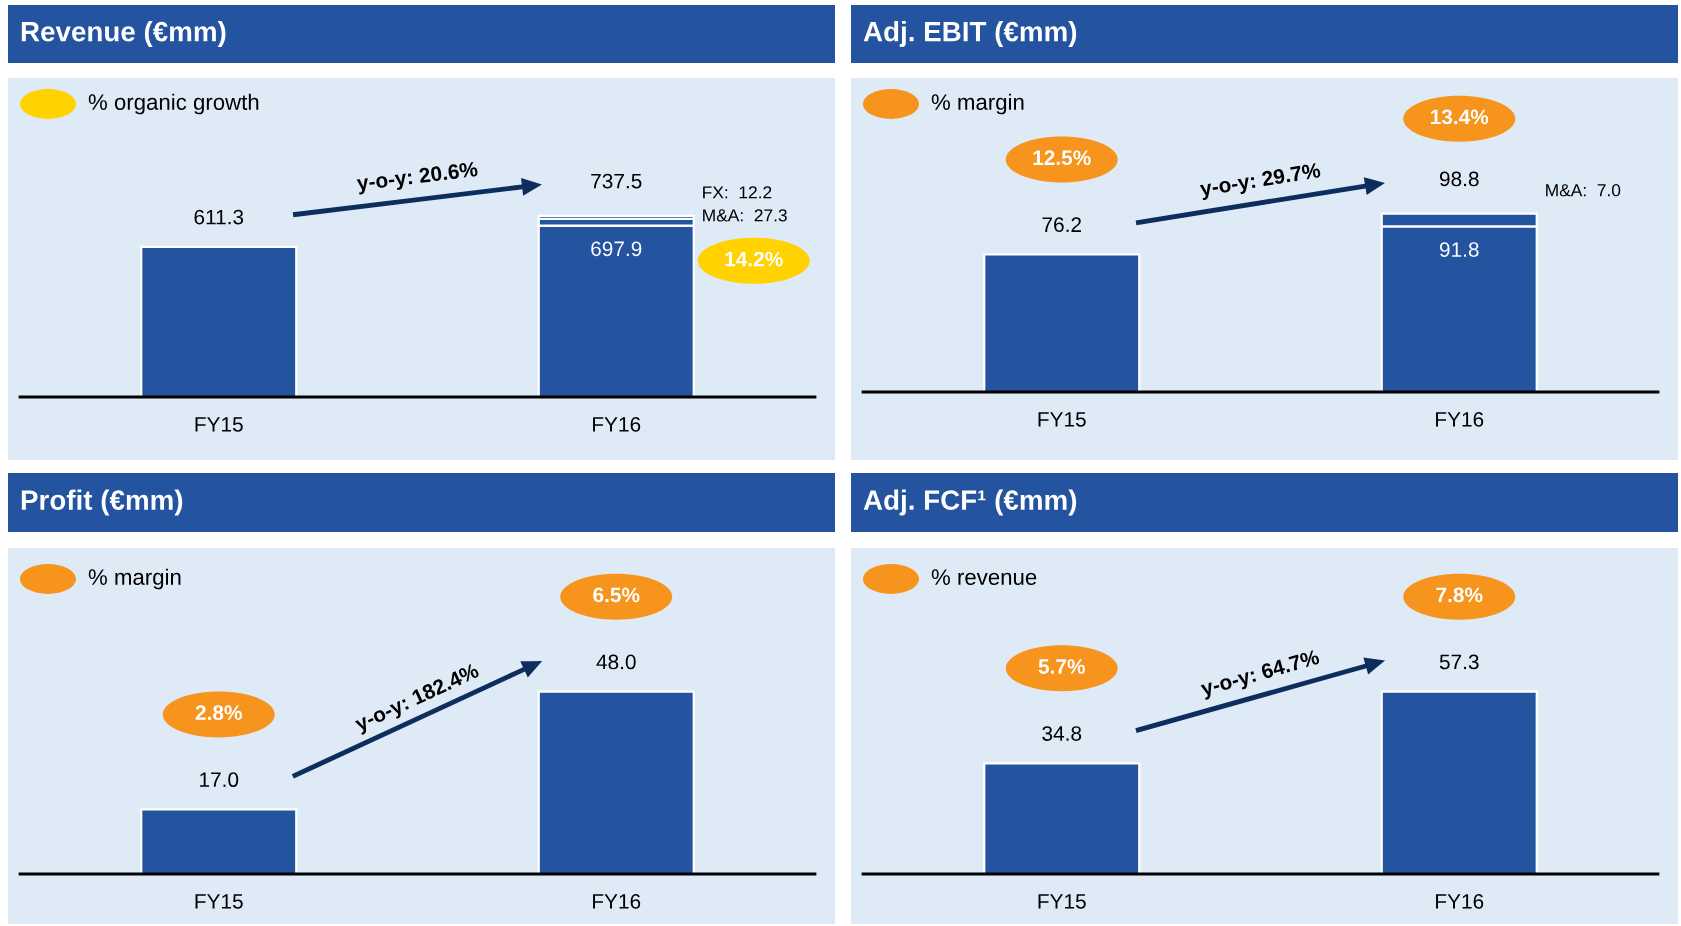 The image size is (1681, 926). Describe the element at coordinates (1459, 595) in the screenshot. I see `text: 7.8%` at that location.